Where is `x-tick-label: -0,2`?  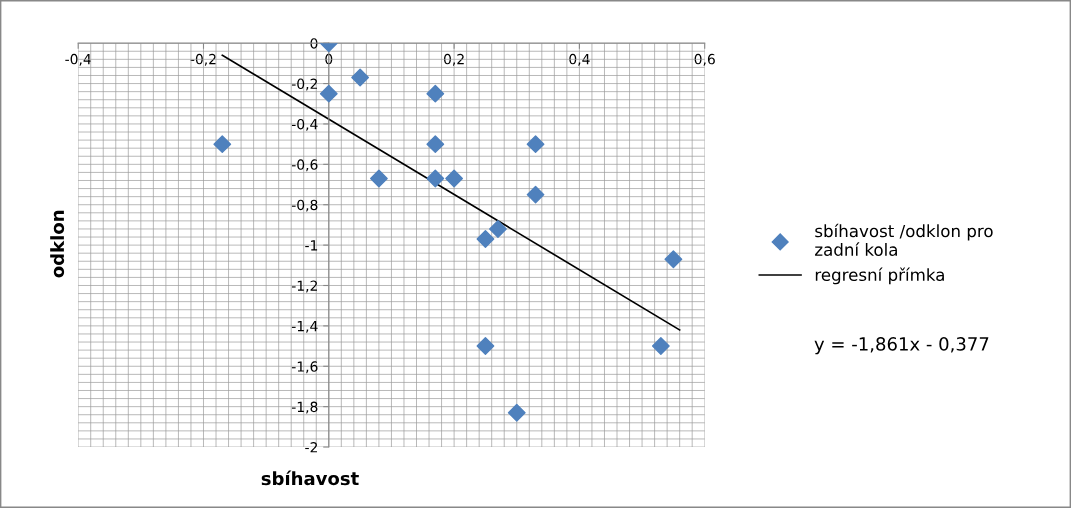
x-tick-label: -0,2 is located at coordinates (203, 59).